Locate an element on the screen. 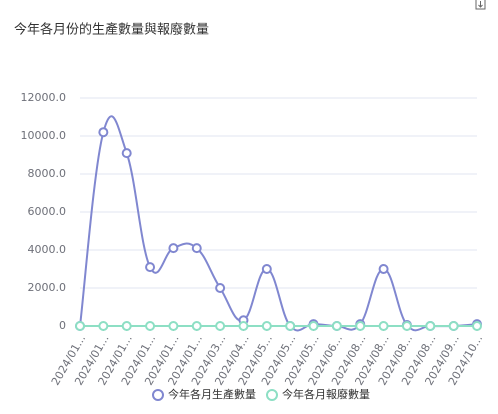 The image size is (498, 414). y-tick-label: 0 is located at coordinates (62, 325).